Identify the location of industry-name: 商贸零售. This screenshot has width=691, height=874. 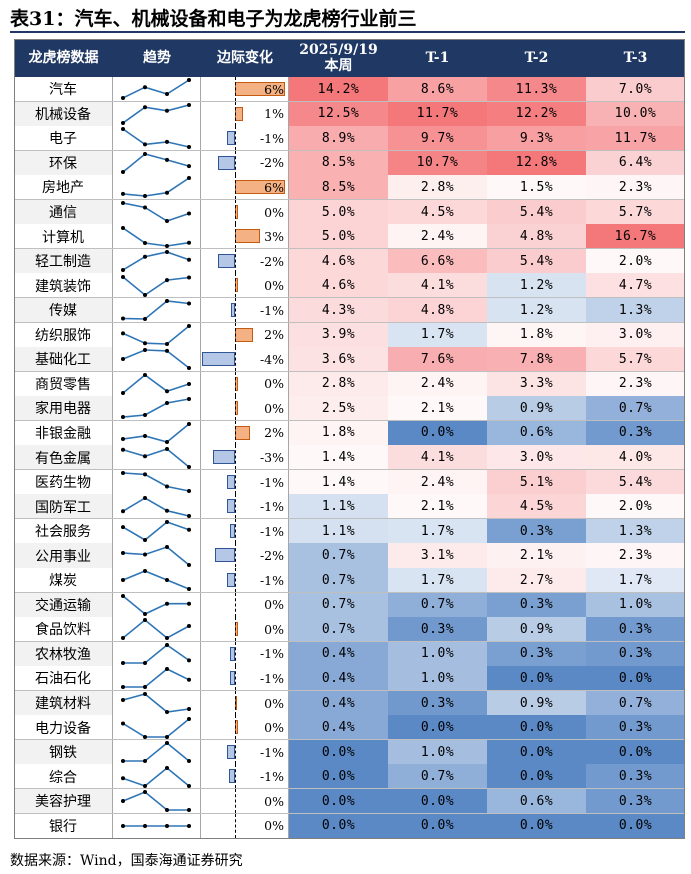
(63, 384).